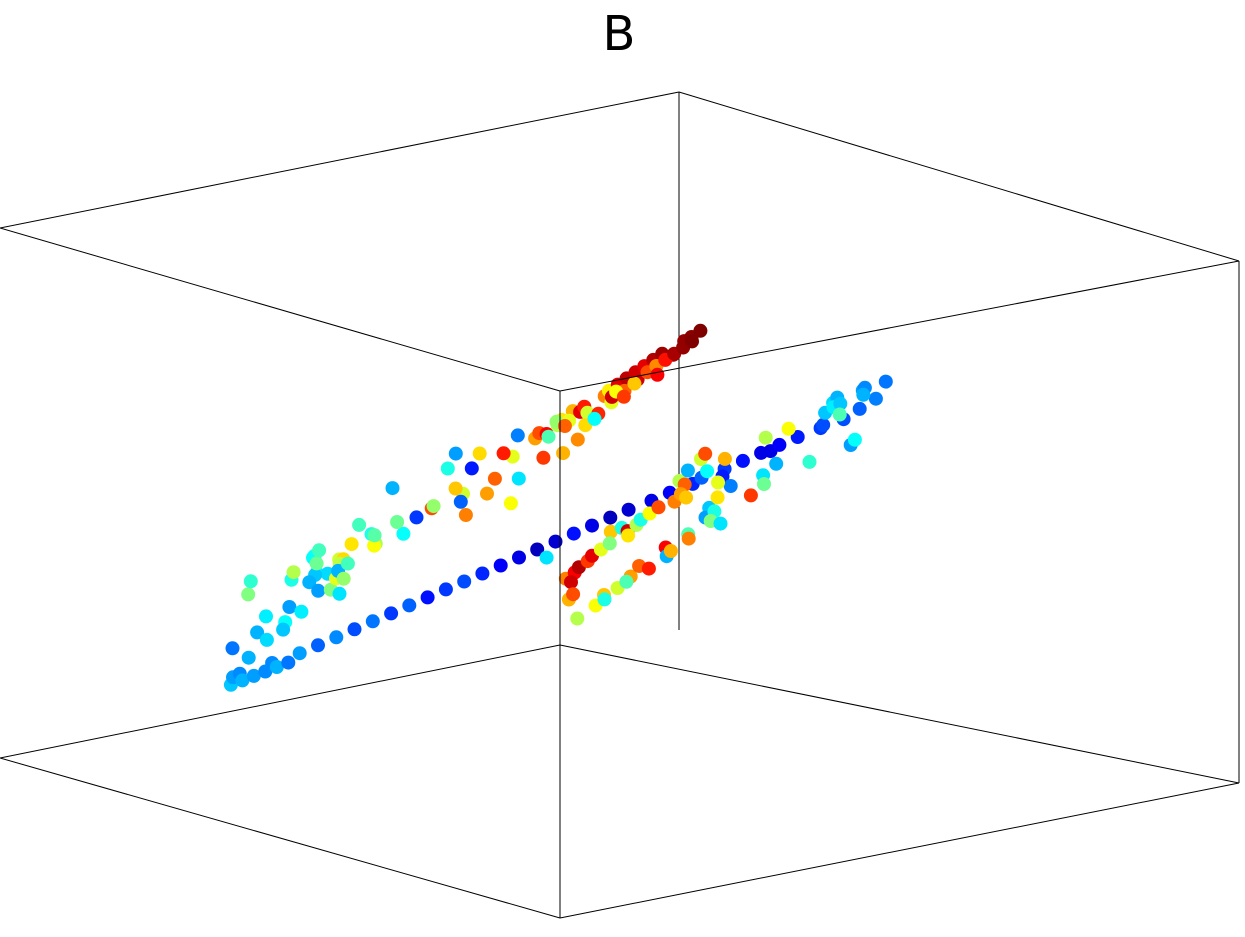 The width and height of the screenshot is (1245, 937). I want to click on box-edge-top-back-right, so click(959, 176).